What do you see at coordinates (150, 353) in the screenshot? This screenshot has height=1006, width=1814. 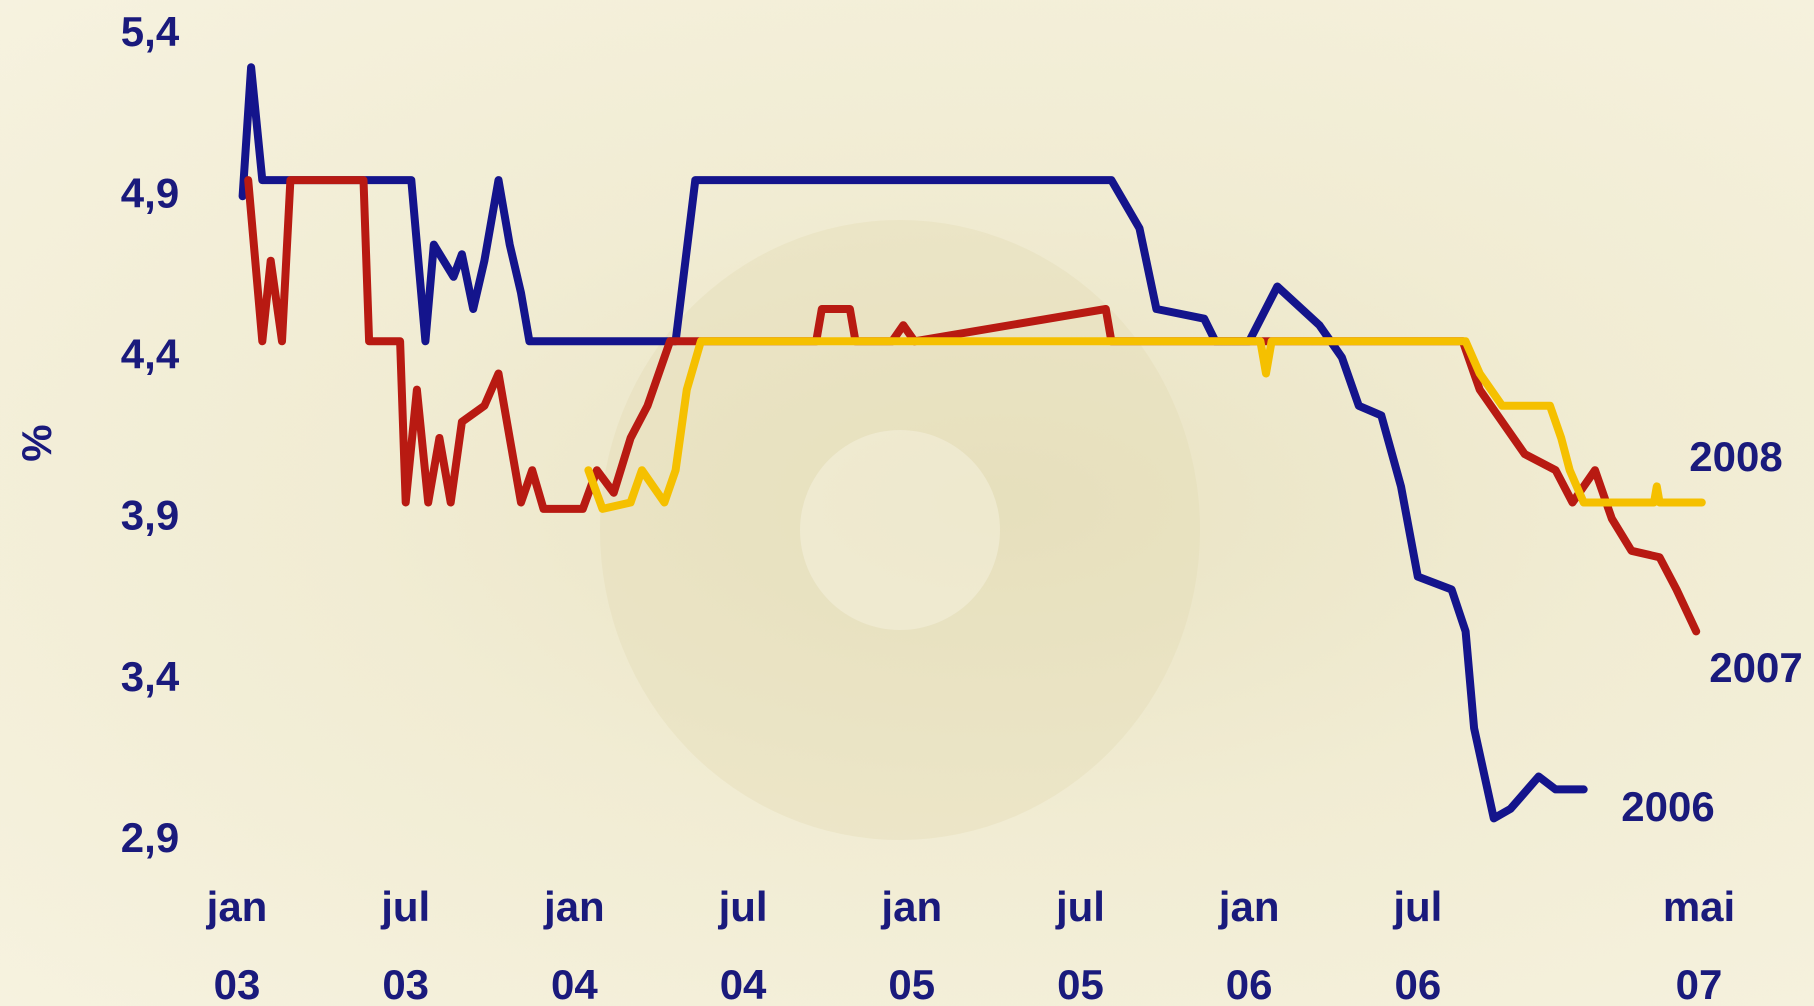 I see `y-tick-label: 4,4` at bounding box center [150, 353].